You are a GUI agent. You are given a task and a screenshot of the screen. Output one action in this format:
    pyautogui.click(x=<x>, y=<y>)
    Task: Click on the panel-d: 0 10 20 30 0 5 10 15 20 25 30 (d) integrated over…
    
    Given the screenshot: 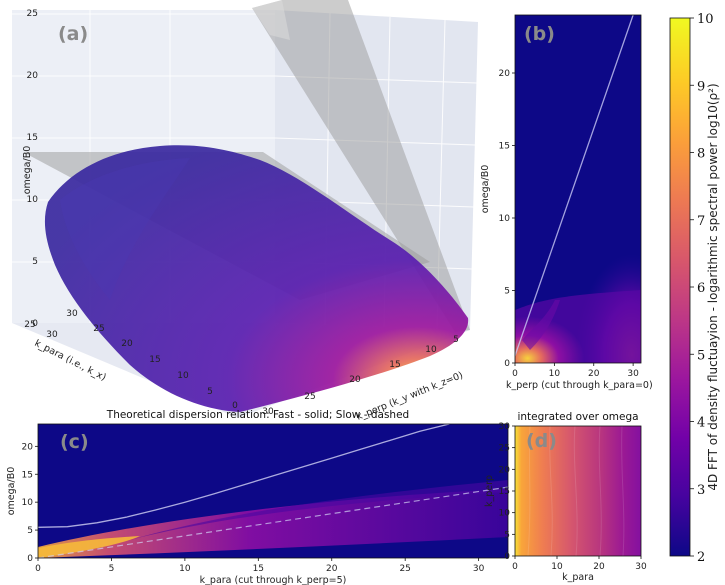 What is the action you would take?
    pyautogui.click(x=565, y=497)
    